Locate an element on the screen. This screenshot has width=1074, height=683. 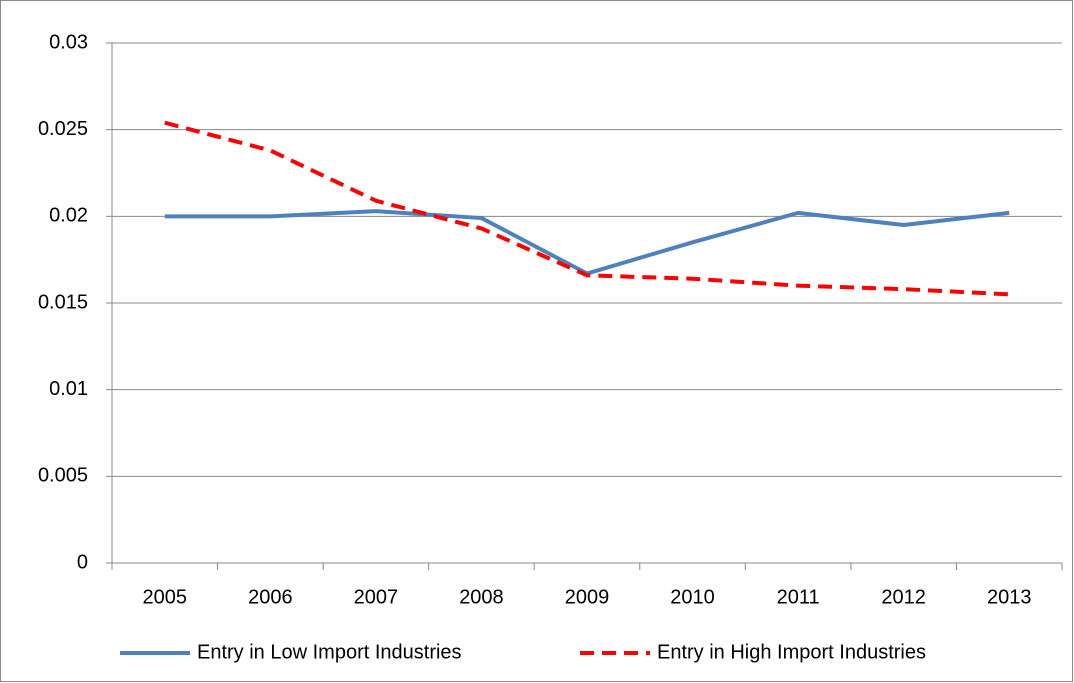
x-tick-label: 2013 is located at coordinates (1009, 597).